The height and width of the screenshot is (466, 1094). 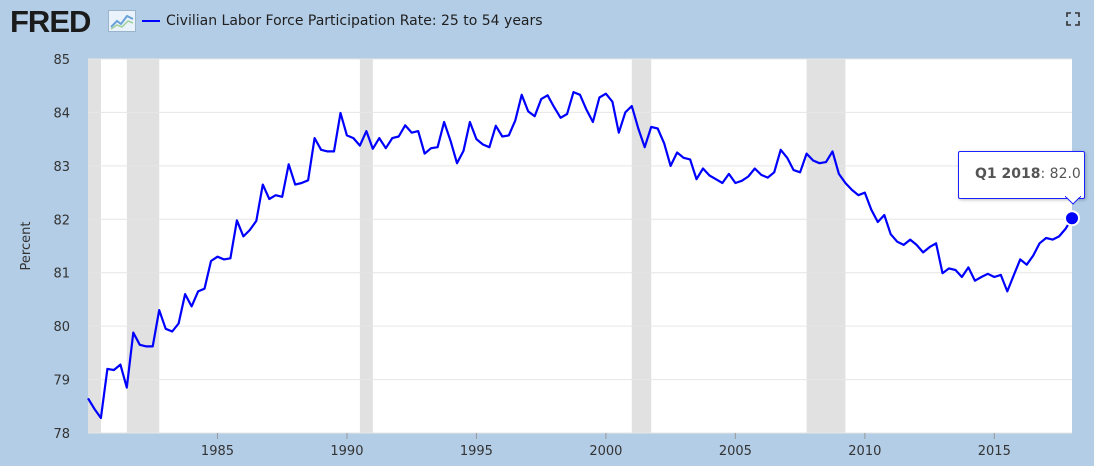 I want to click on tooltip-value: 82.0, so click(x=1065, y=174).